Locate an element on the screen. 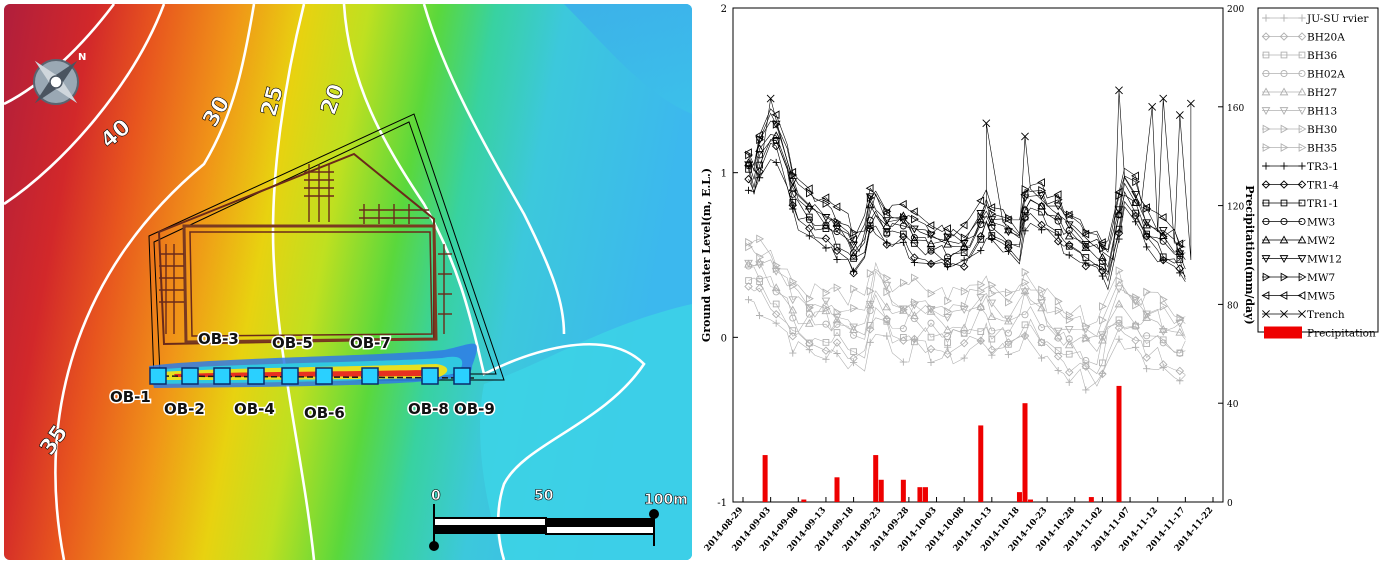 The height and width of the screenshot is (568, 1380). y2-tick-label: 200 is located at coordinates (1235, 10).